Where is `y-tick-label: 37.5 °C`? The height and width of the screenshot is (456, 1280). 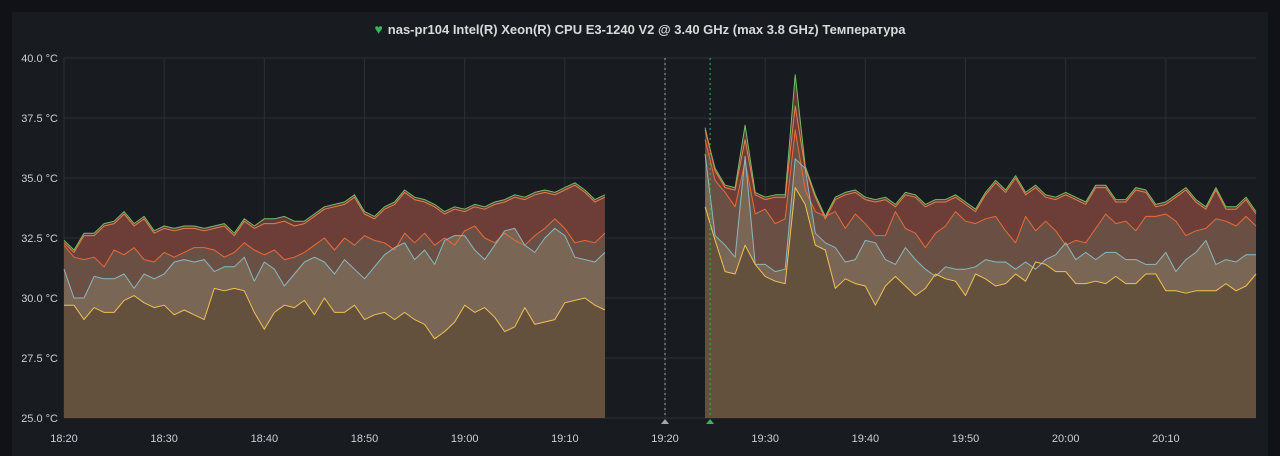 y-tick-label: 37.5 °C is located at coordinates (39, 119).